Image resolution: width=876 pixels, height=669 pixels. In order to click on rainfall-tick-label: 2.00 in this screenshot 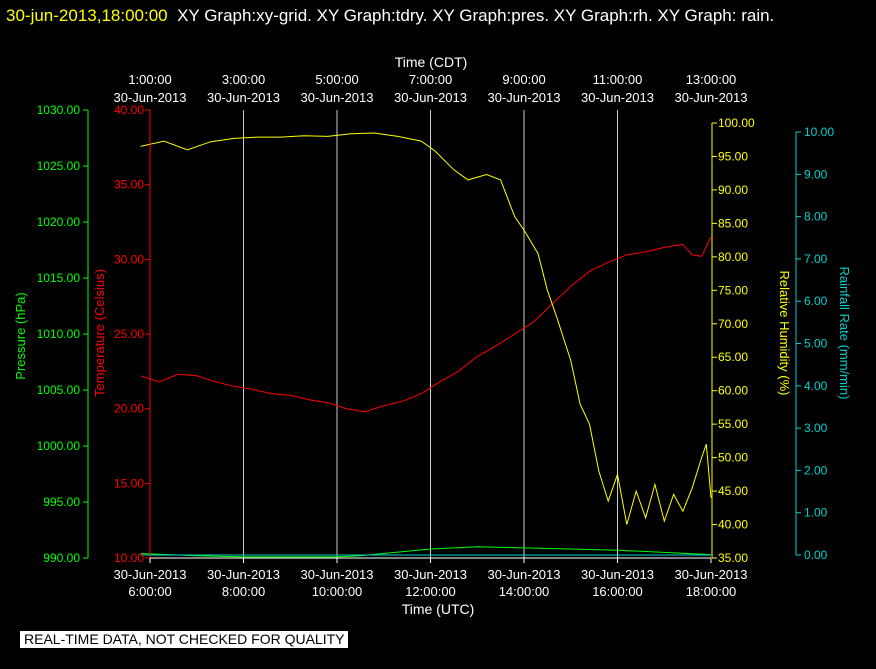, I will do `click(816, 470)`.